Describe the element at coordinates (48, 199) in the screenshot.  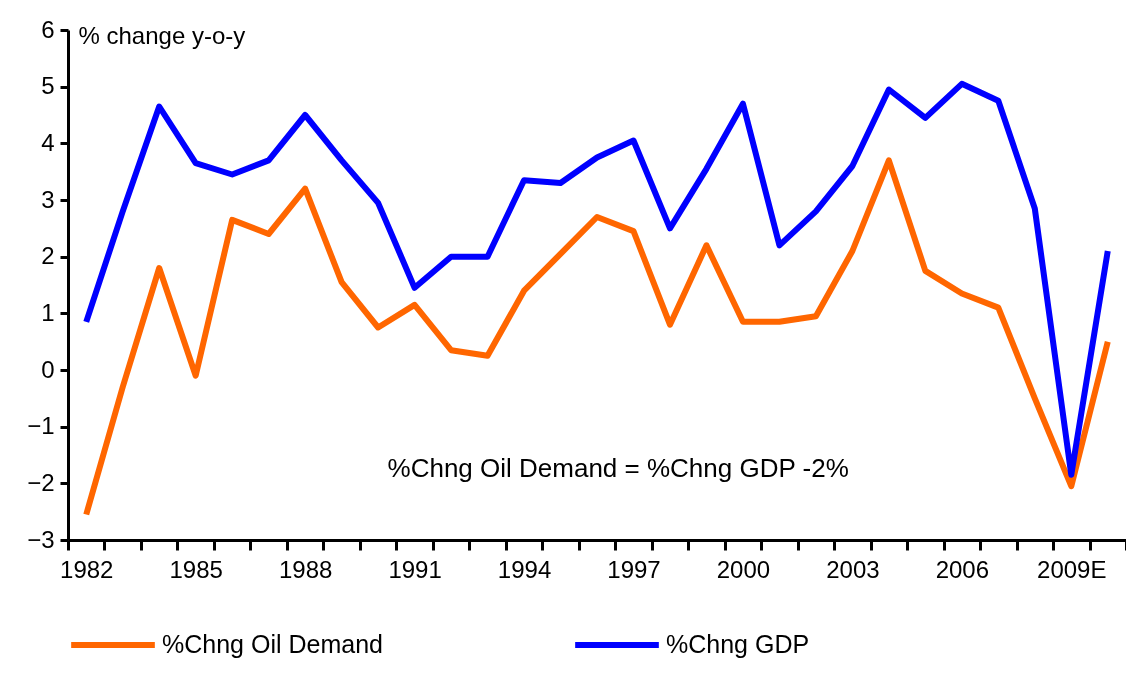
I see `y-tick-label: 3` at that location.